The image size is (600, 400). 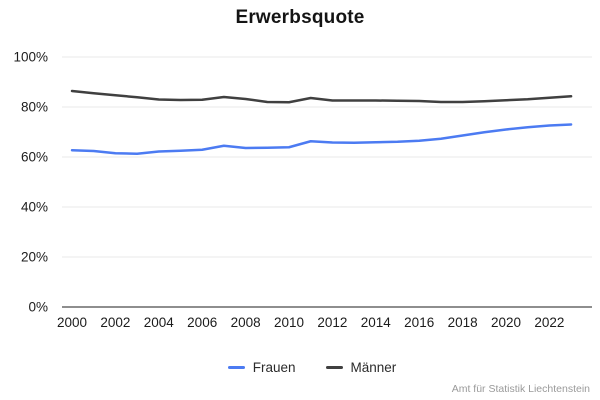 I want to click on series-line-manner, so click(x=321, y=96).